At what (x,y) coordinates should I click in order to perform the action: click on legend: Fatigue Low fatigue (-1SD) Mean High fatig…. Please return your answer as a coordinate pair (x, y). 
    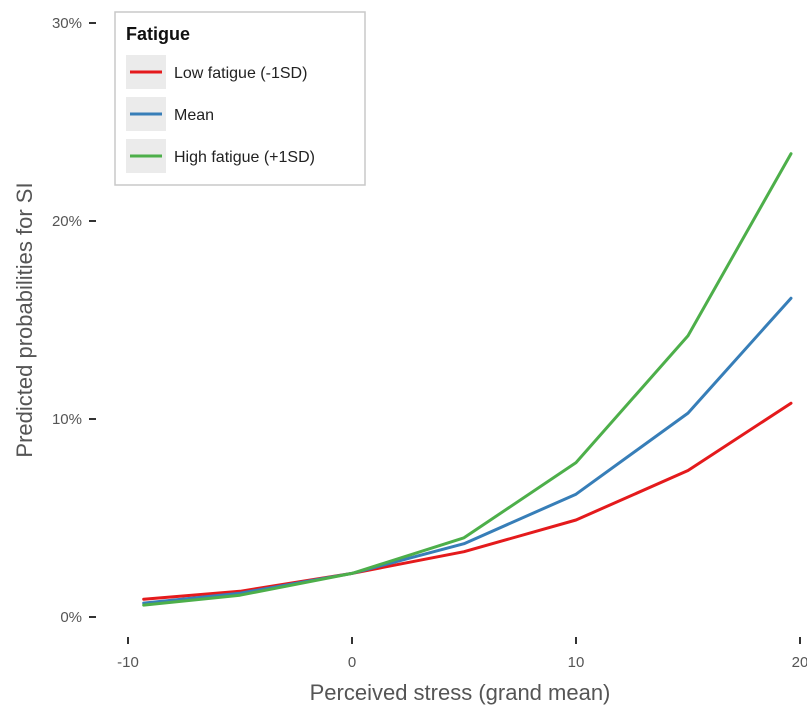
    Looking at the image, I should click on (240, 98).